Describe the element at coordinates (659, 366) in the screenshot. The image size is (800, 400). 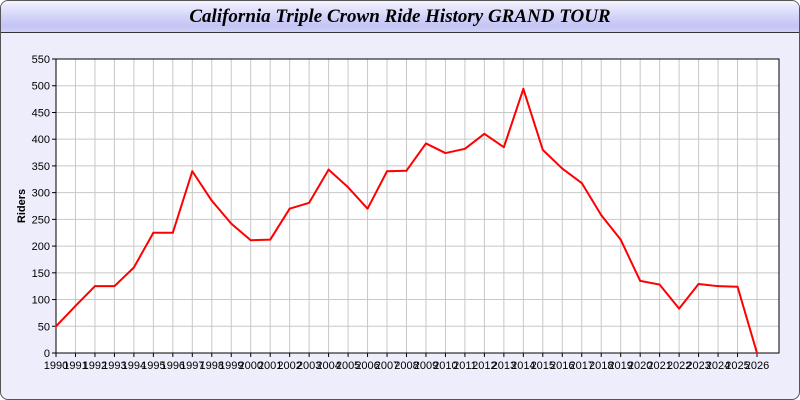
I see `x-tick-label: 2021` at that location.